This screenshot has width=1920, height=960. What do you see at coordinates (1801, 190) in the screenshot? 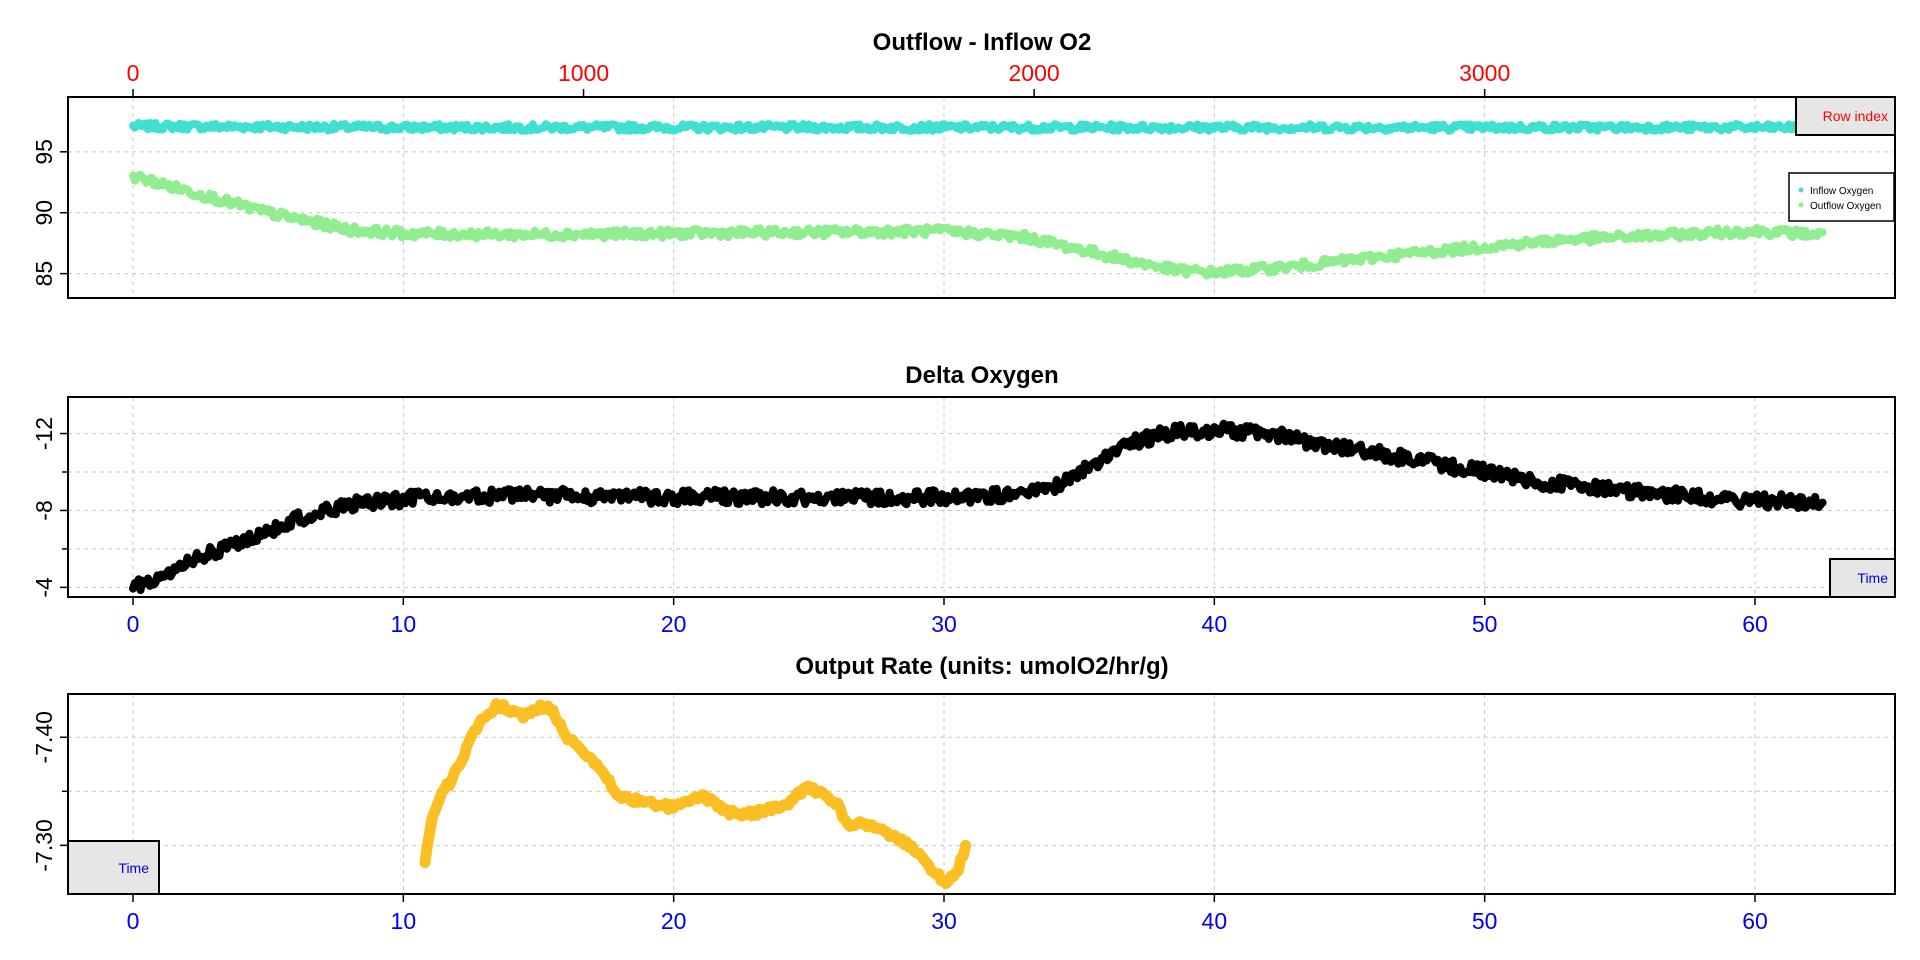
I see `legend-inflow-marker` at bounding box center [1801, 190].